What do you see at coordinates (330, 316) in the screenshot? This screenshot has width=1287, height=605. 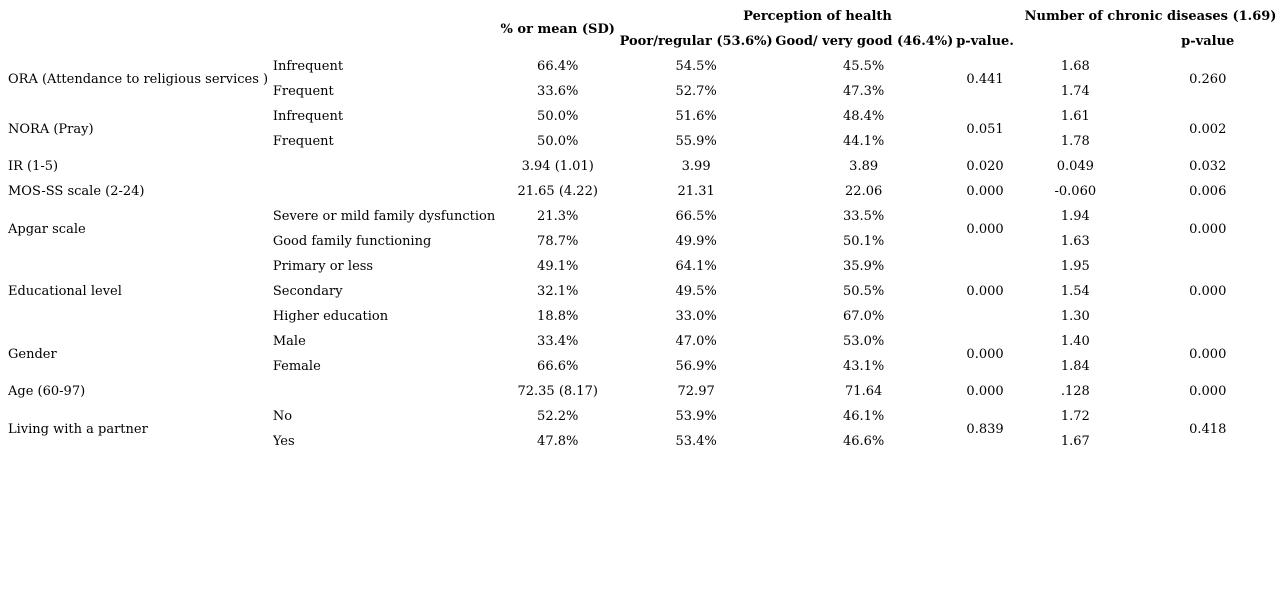 I see `cell-category: Higher education` at bounding box center [330, 316].